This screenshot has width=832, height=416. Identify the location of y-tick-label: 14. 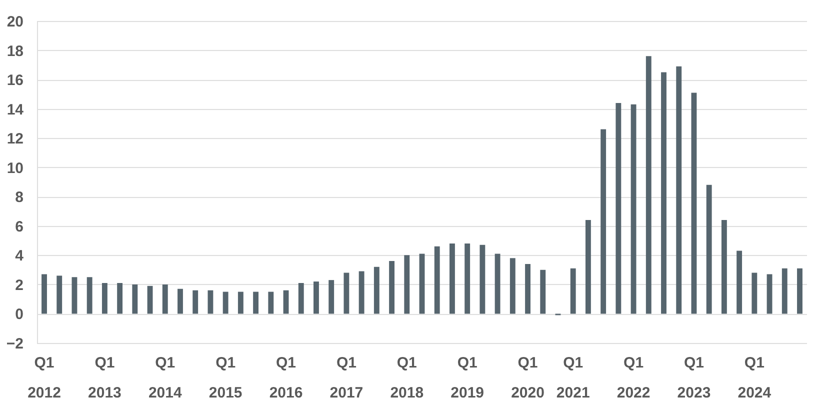
(15, 109).